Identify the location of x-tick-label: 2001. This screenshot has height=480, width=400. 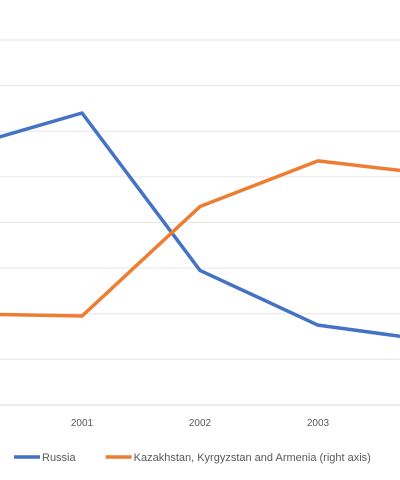
(82, 423).